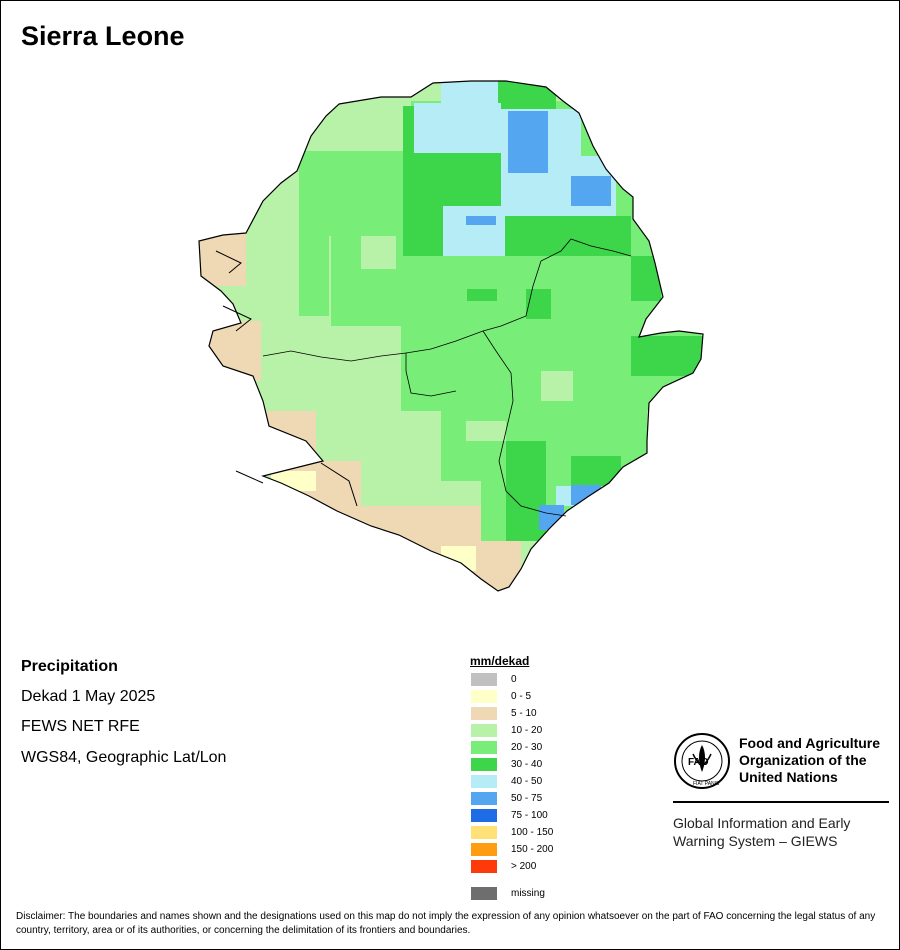 This screenshot has width=900, height=950. I want to click on fao-emblem-letter: FAO, so click(698, 762).